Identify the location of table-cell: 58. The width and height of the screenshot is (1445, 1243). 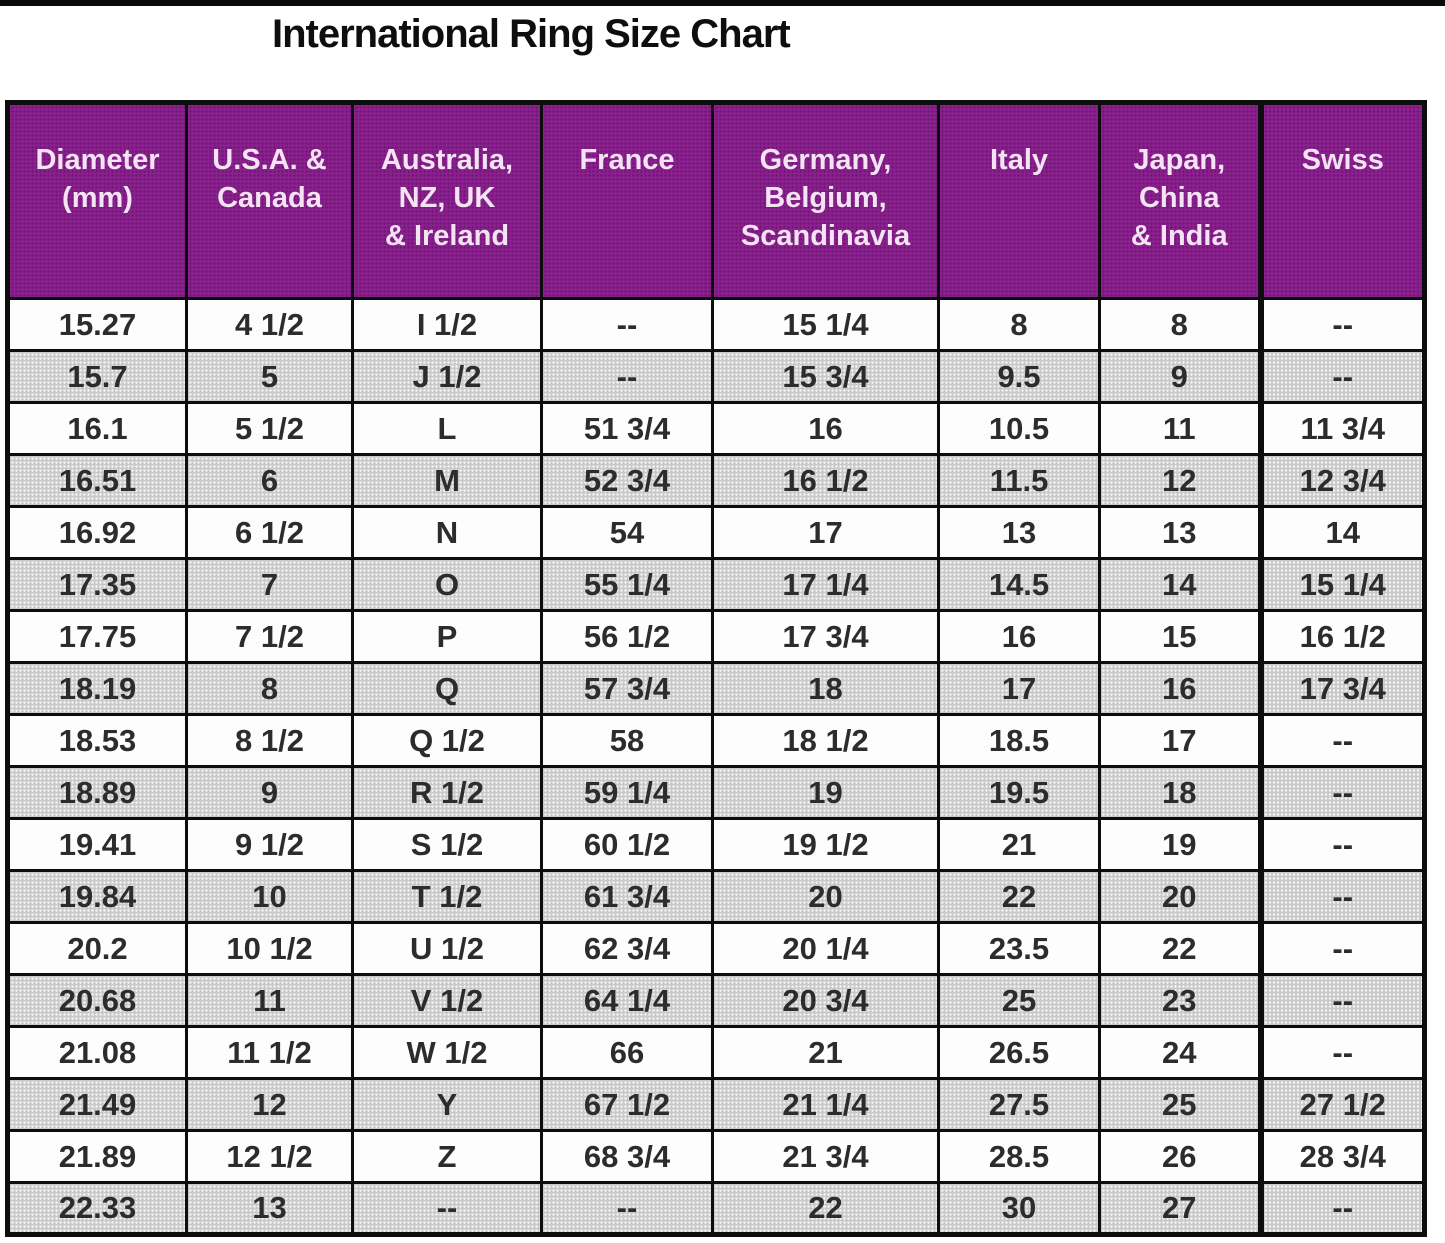
(627, 740).